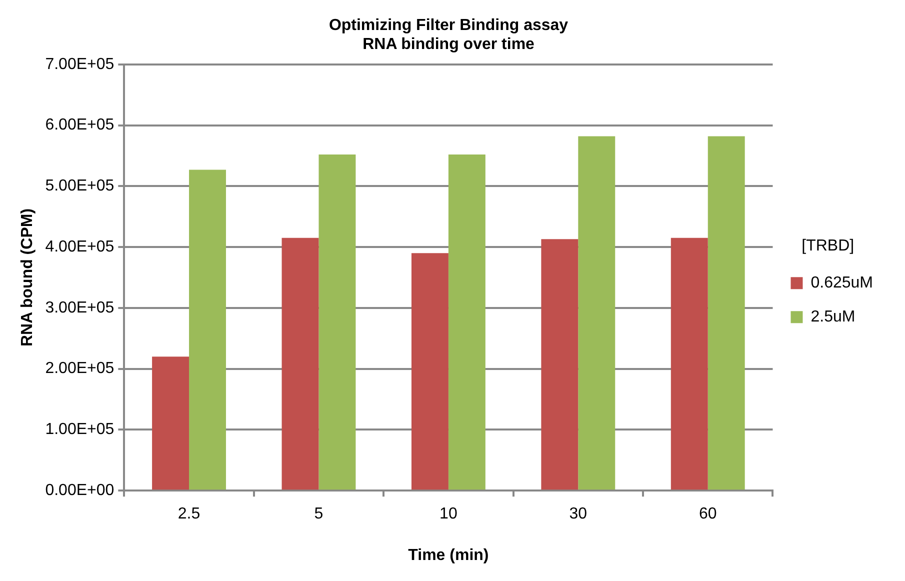  Describe the element at coordinates (79, 307) in the screenshot. I see `y-tick-label: 3.00E+05` at that location.